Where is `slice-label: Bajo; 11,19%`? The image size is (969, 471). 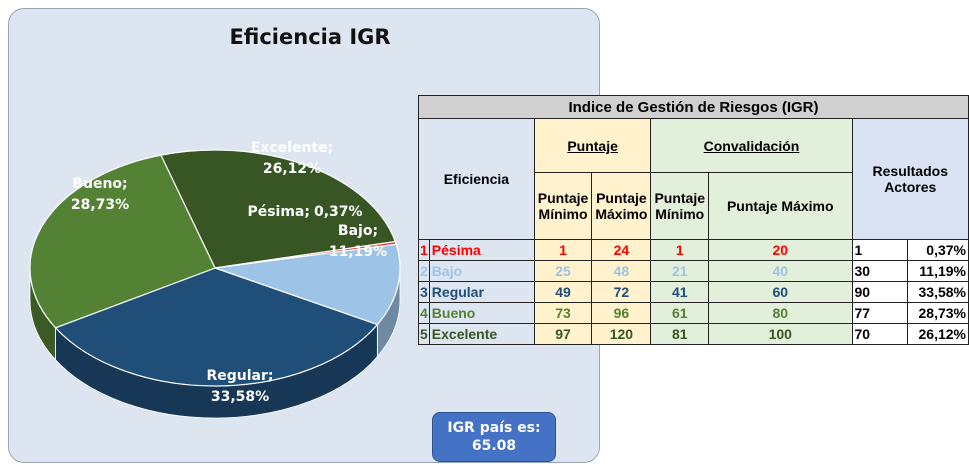
slice-label: Bajo; 11,19% is located at coordinates (358, 241).